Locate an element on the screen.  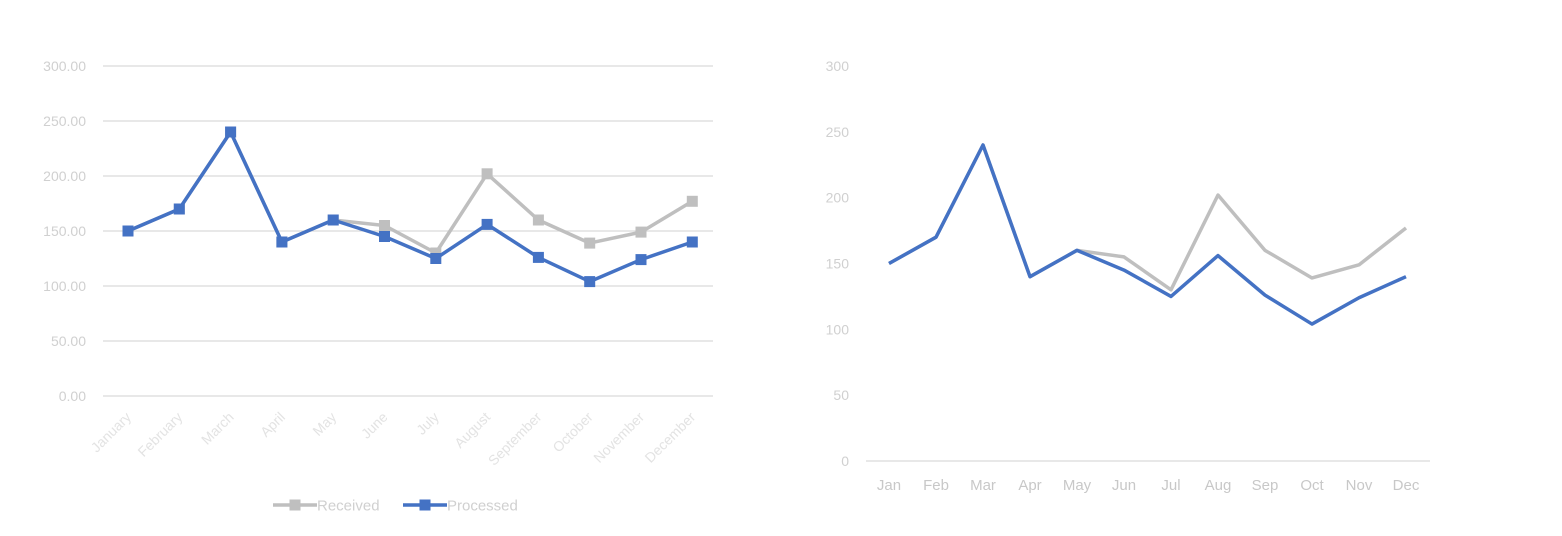
y-tick-label: 100.00 is located at coordinates (64, 286).